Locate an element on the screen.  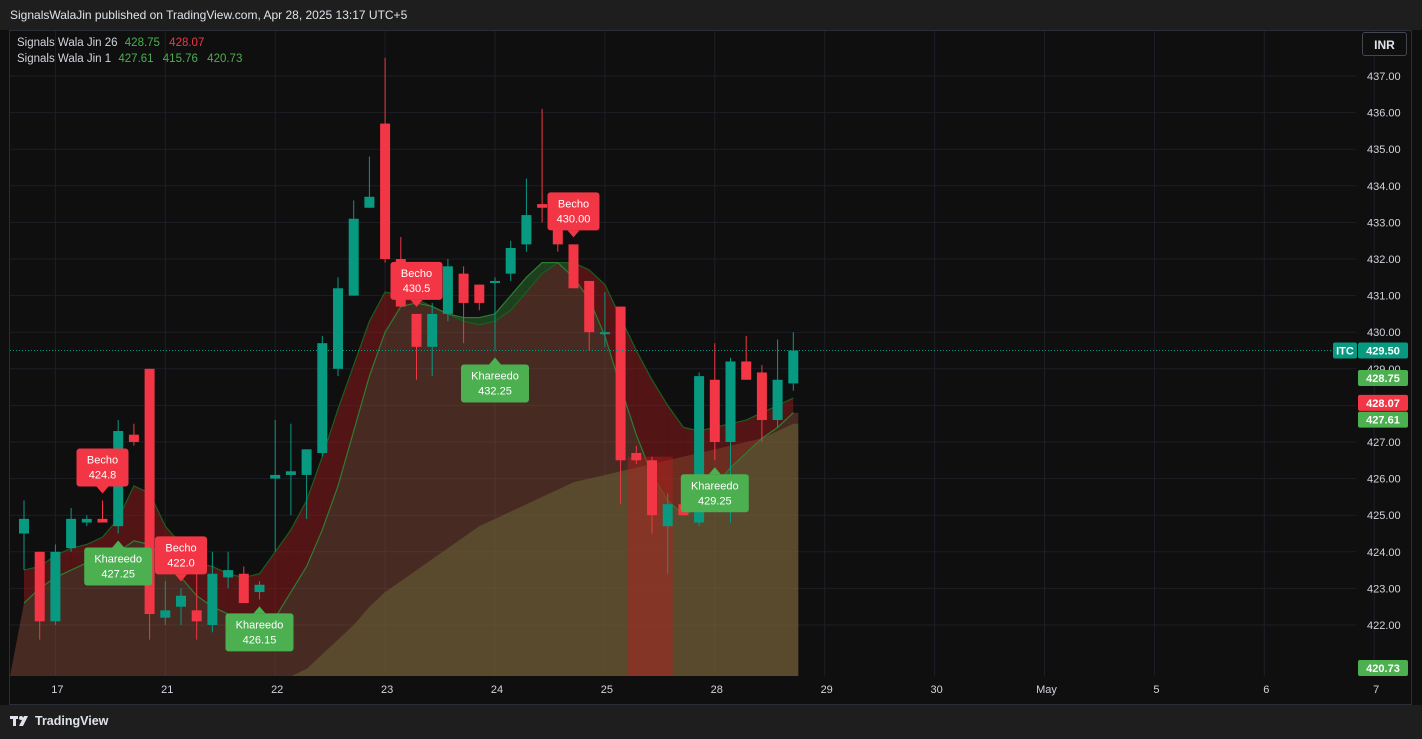
x-tick-label: 22 is located at coordinates (277, 690).